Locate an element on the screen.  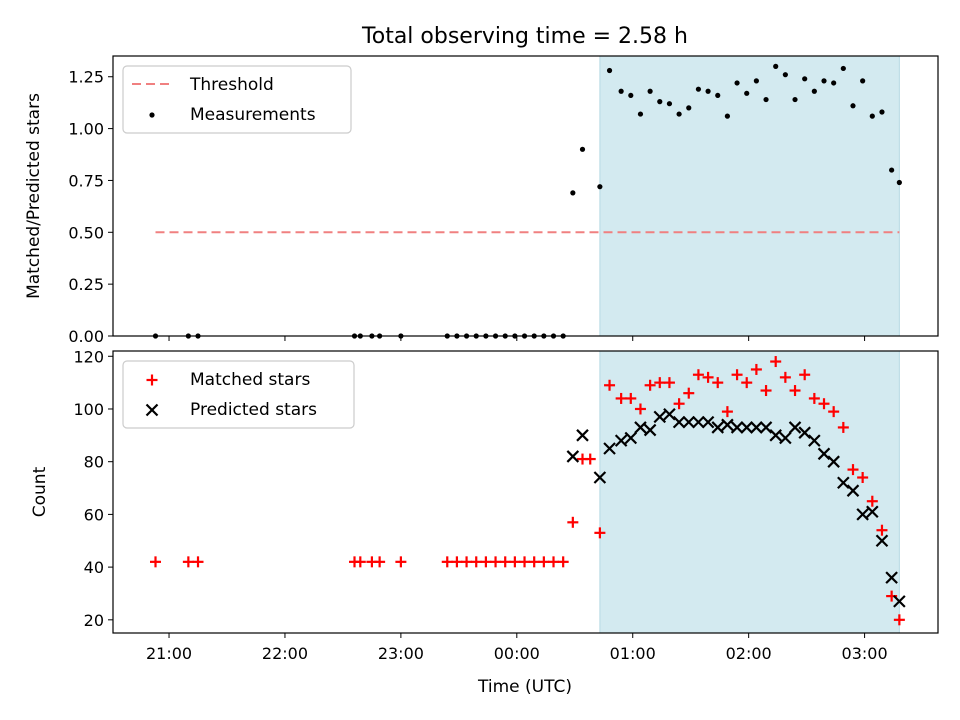
legend-measurement-swatch is located at coordinates (152, 115).